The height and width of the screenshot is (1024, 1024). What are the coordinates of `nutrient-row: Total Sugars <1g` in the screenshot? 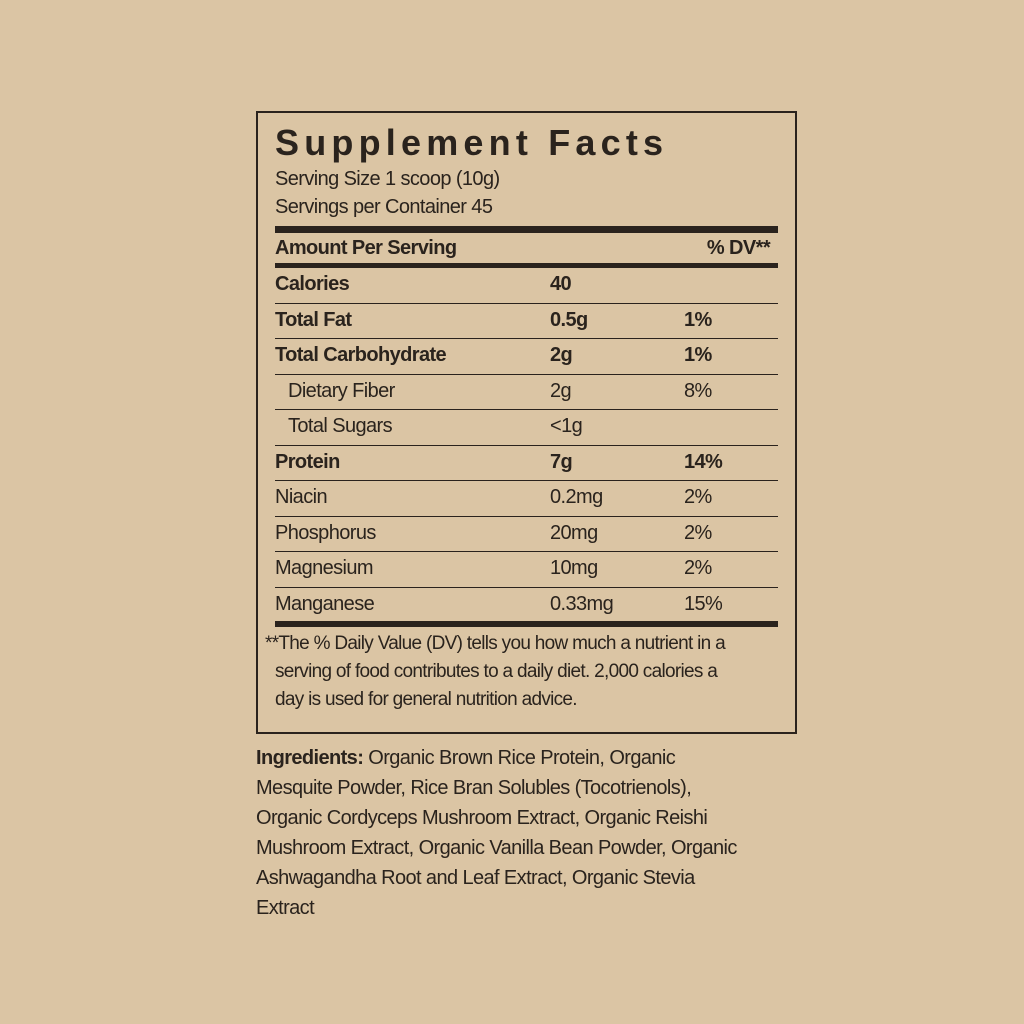 It's located at (526, 428).